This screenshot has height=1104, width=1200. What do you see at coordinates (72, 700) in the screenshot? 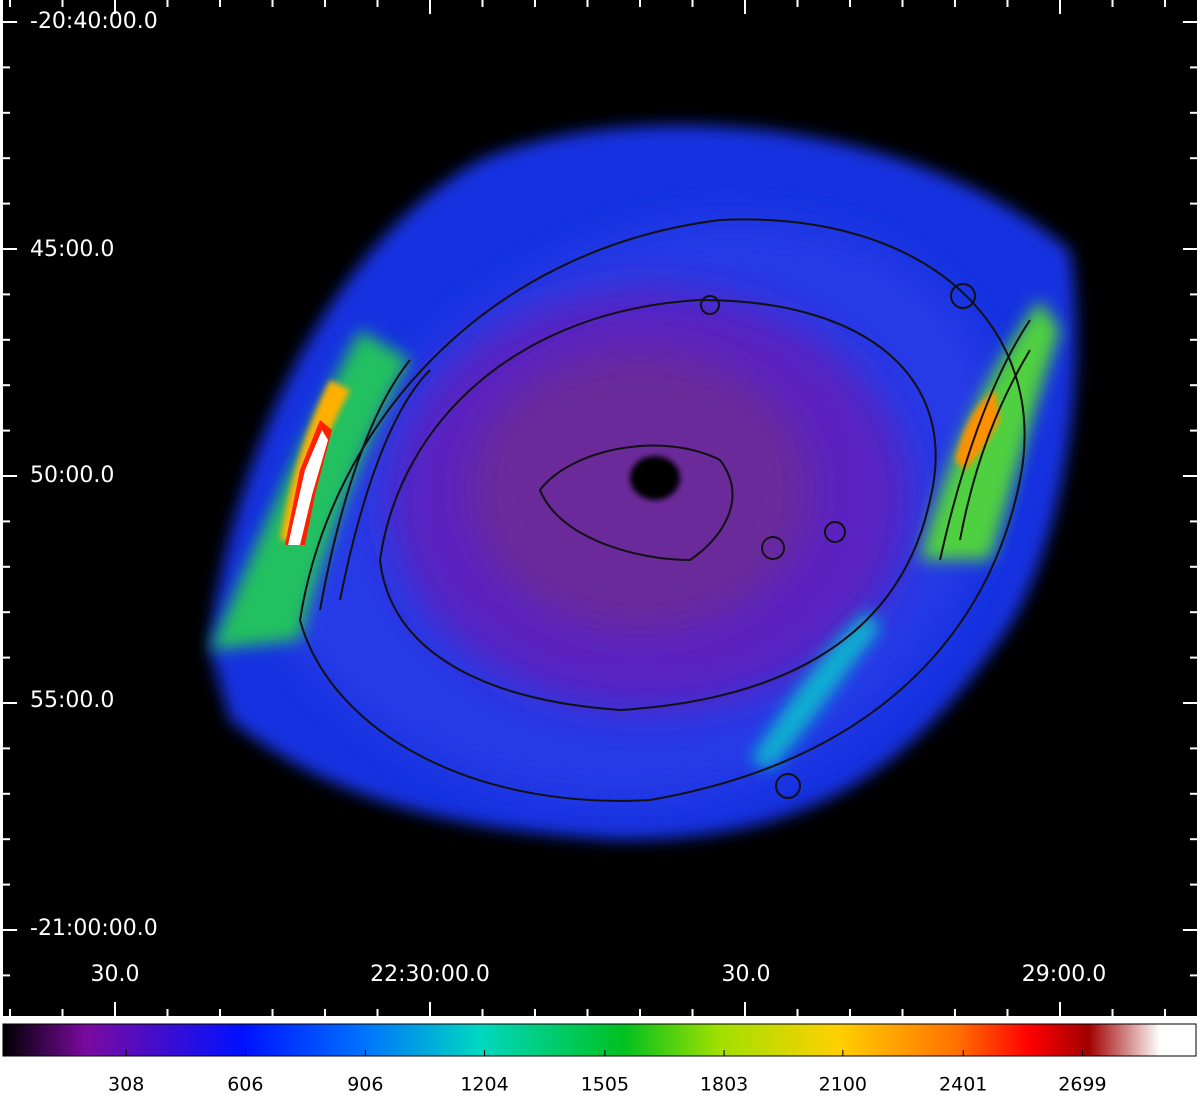
I see `dec-label: 55:00.0` at bounding box center [72, 700].